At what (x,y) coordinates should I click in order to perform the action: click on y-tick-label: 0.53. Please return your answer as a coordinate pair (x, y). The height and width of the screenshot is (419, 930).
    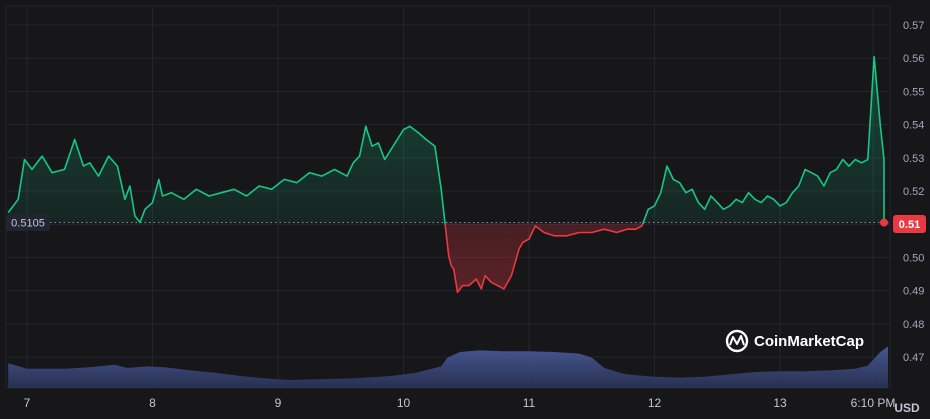
    Looking at the image, I should click on (913, 159).